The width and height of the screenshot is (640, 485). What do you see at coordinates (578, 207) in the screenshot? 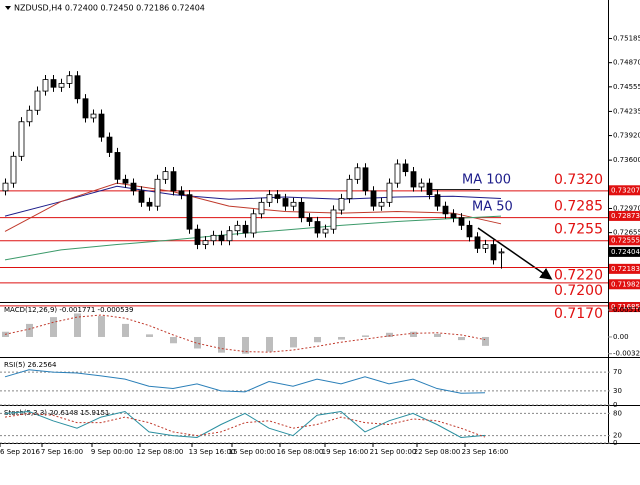
I see `level-label: 0.7285` at bounding box center [578, 207].